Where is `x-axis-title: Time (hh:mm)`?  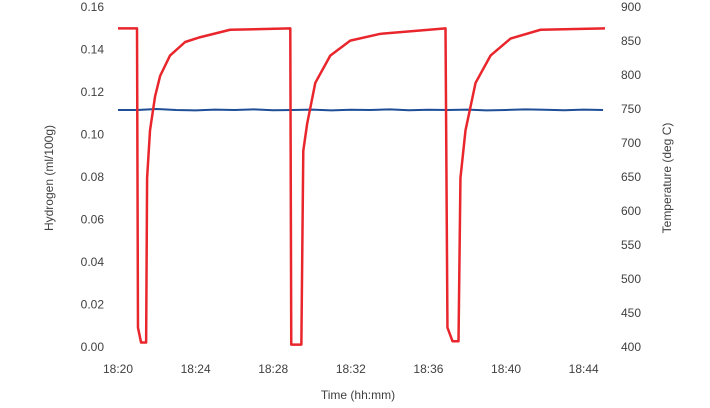 x-axis-title: Time (hh:mm) is located at coordinates (358, 395).